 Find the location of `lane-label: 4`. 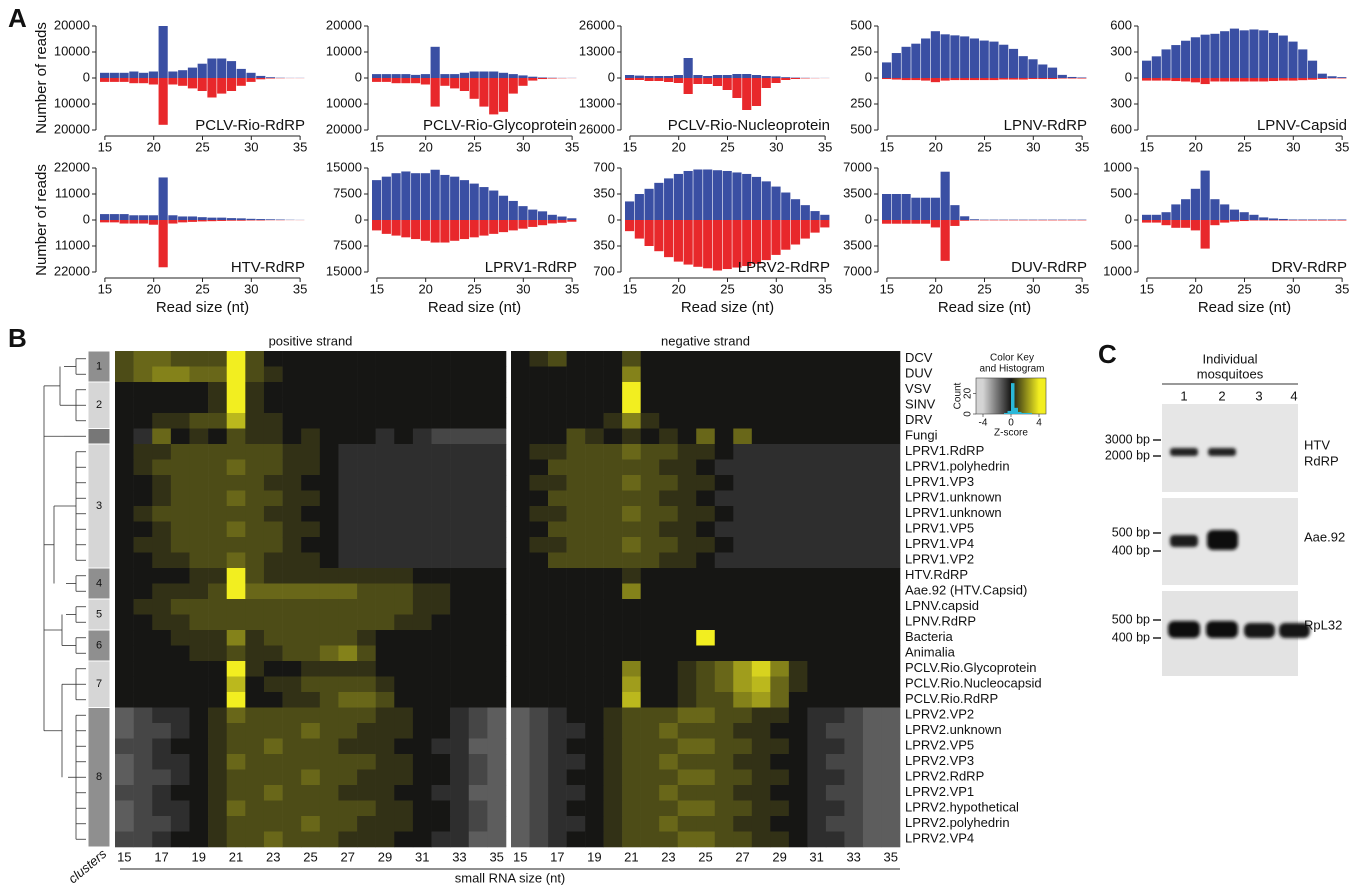

lane-label: 4 is located at coordinates (1293, 395).